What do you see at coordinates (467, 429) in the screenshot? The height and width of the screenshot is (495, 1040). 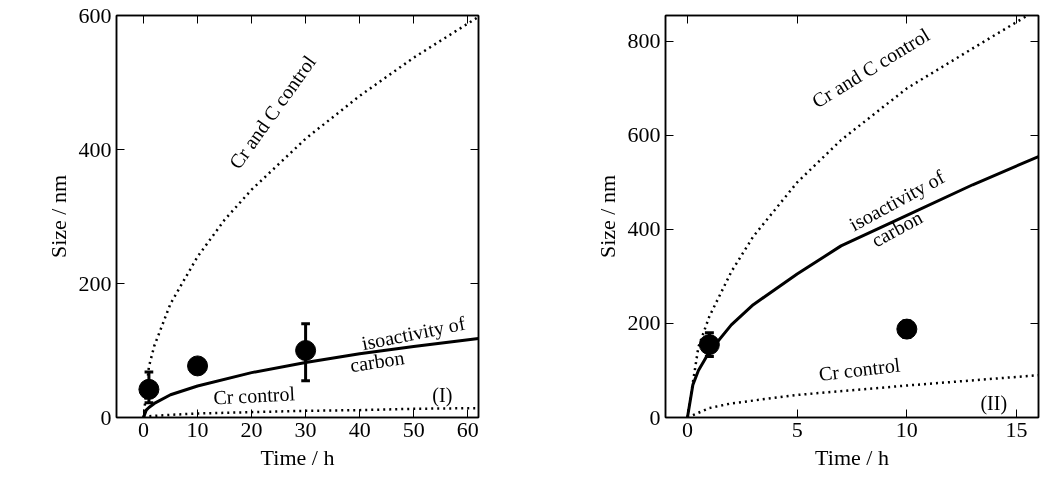 I see `x-tick-label: 60` at bounding box center [467, 429].